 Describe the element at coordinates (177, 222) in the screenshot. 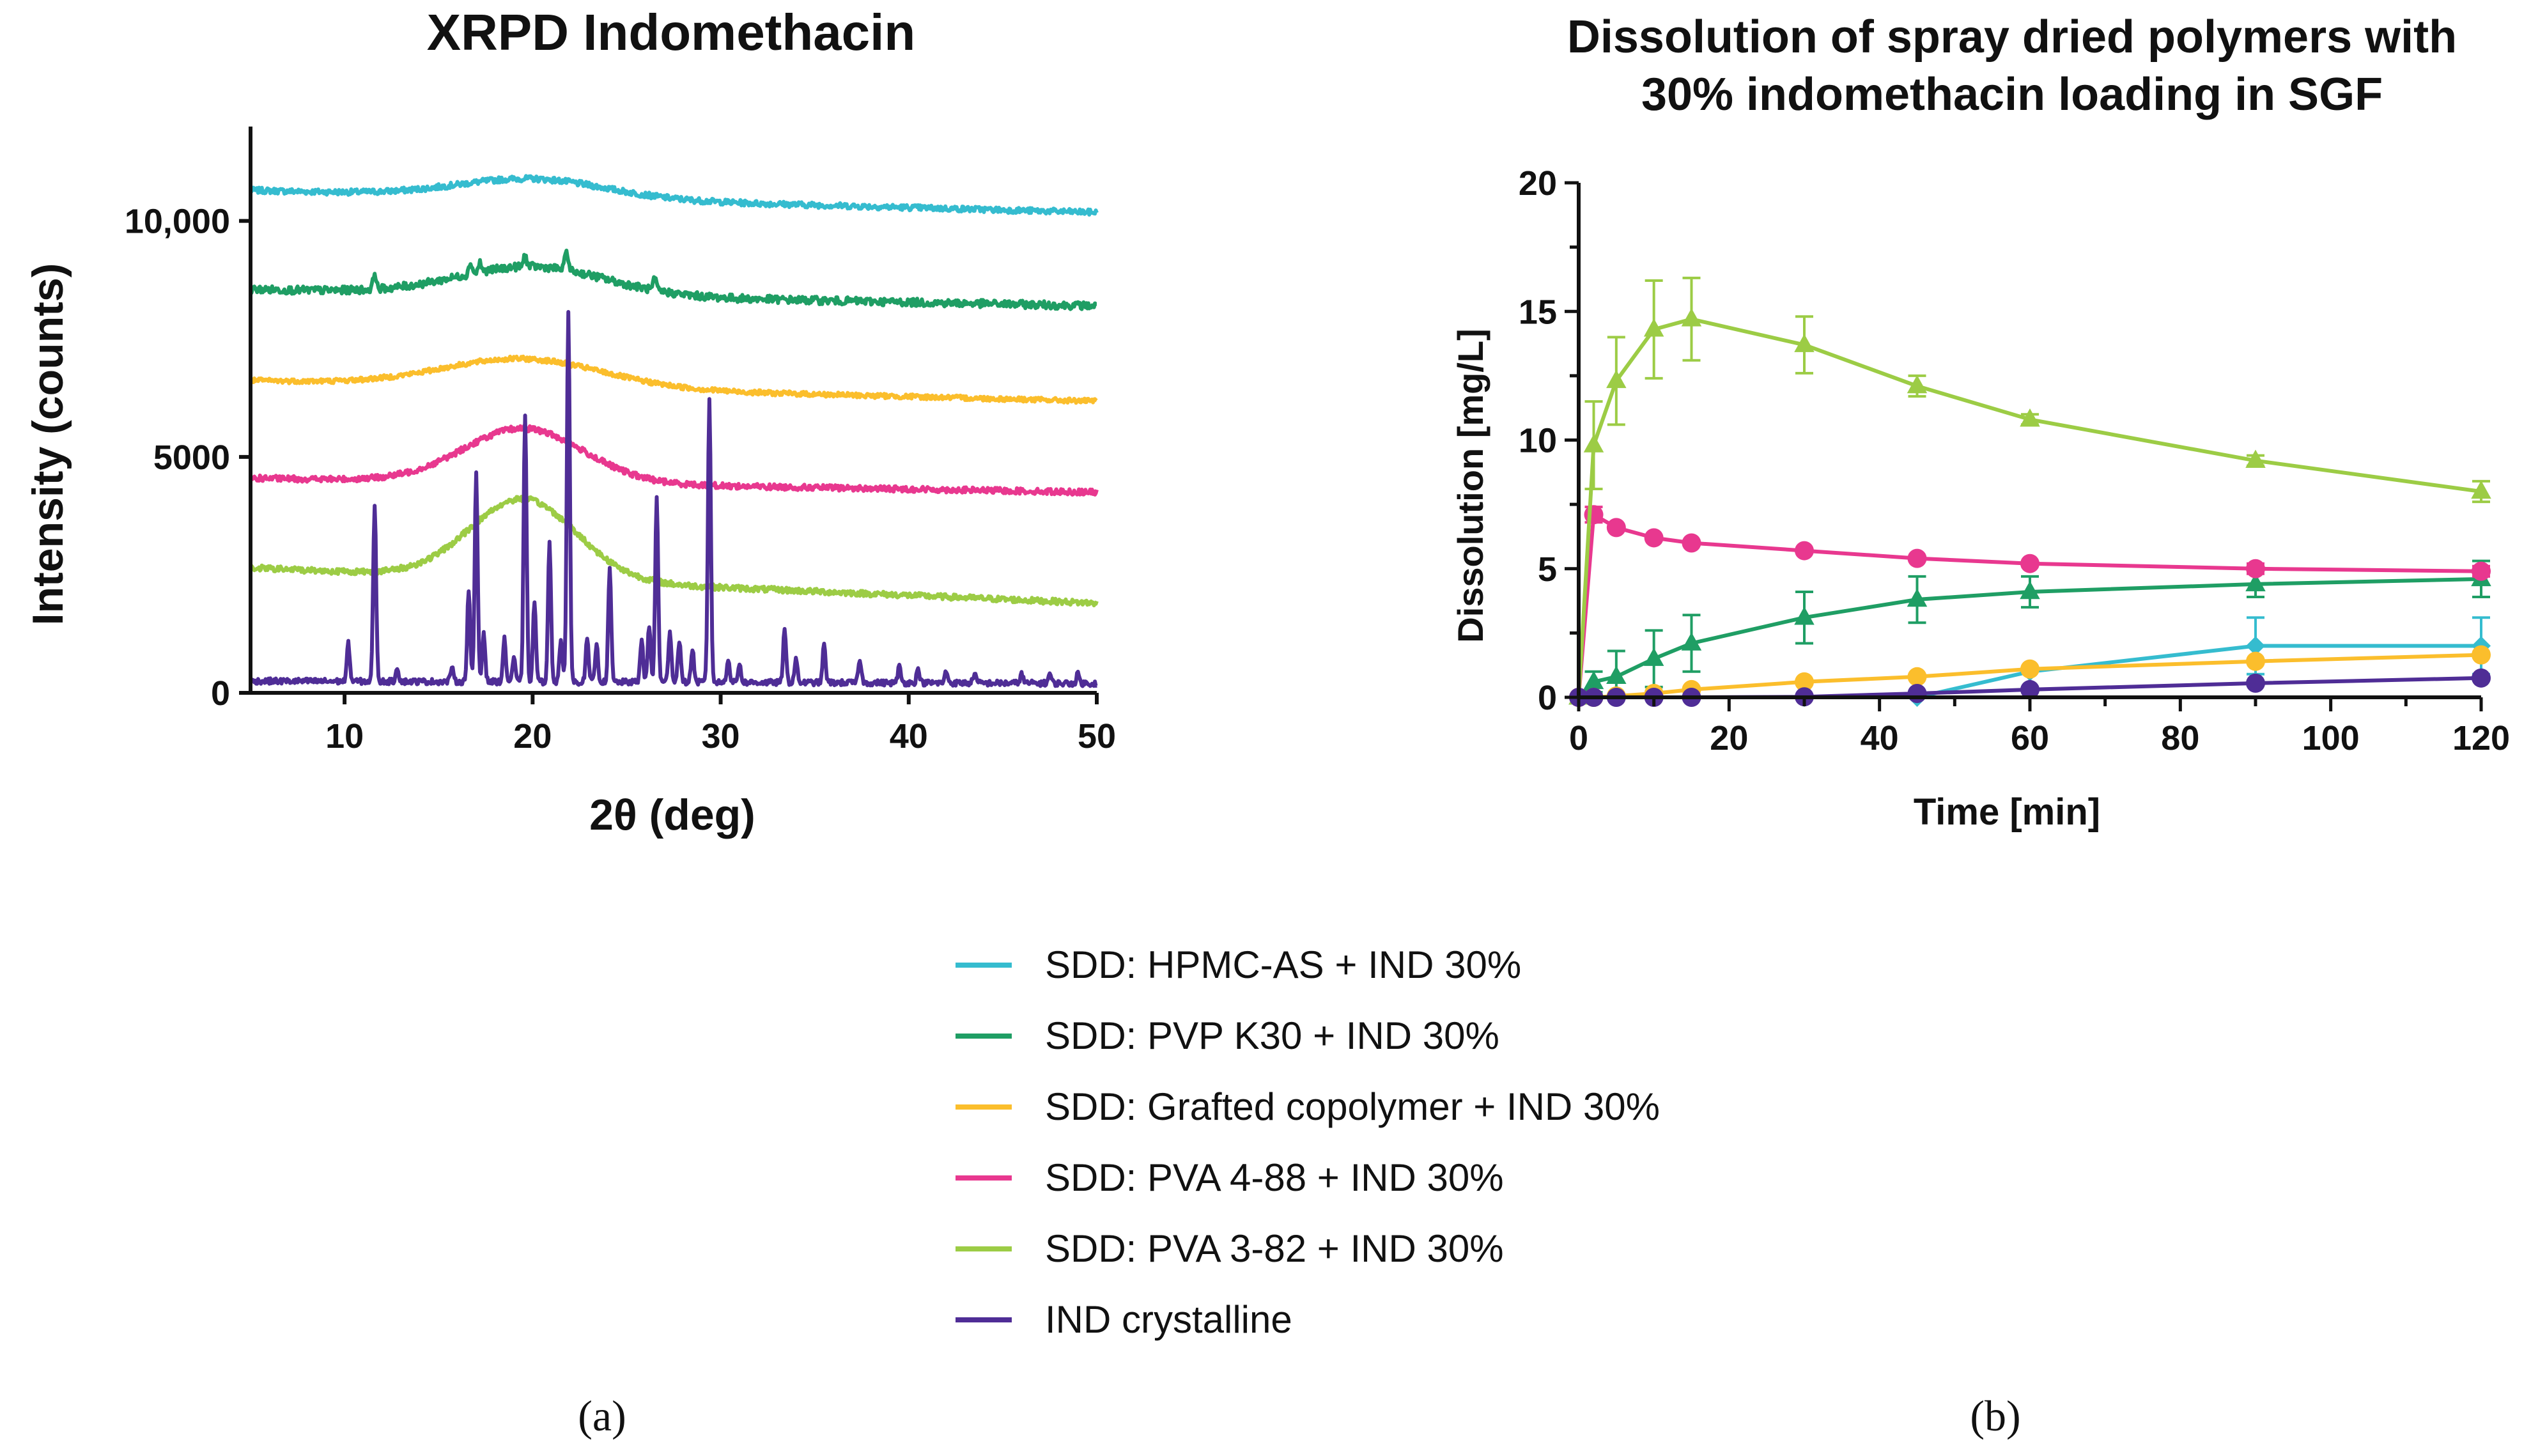

I see `xrpd-y-tick-label: 10,000` at that location.